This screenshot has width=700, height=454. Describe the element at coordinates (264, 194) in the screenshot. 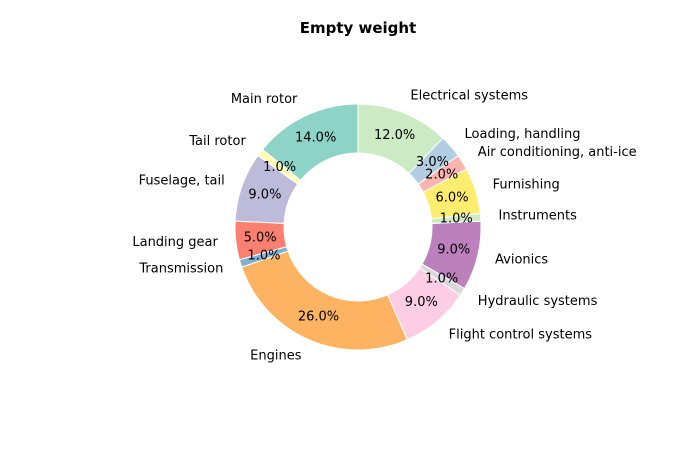

I see `percent-fuselage-tail: 9.0%` at that location.